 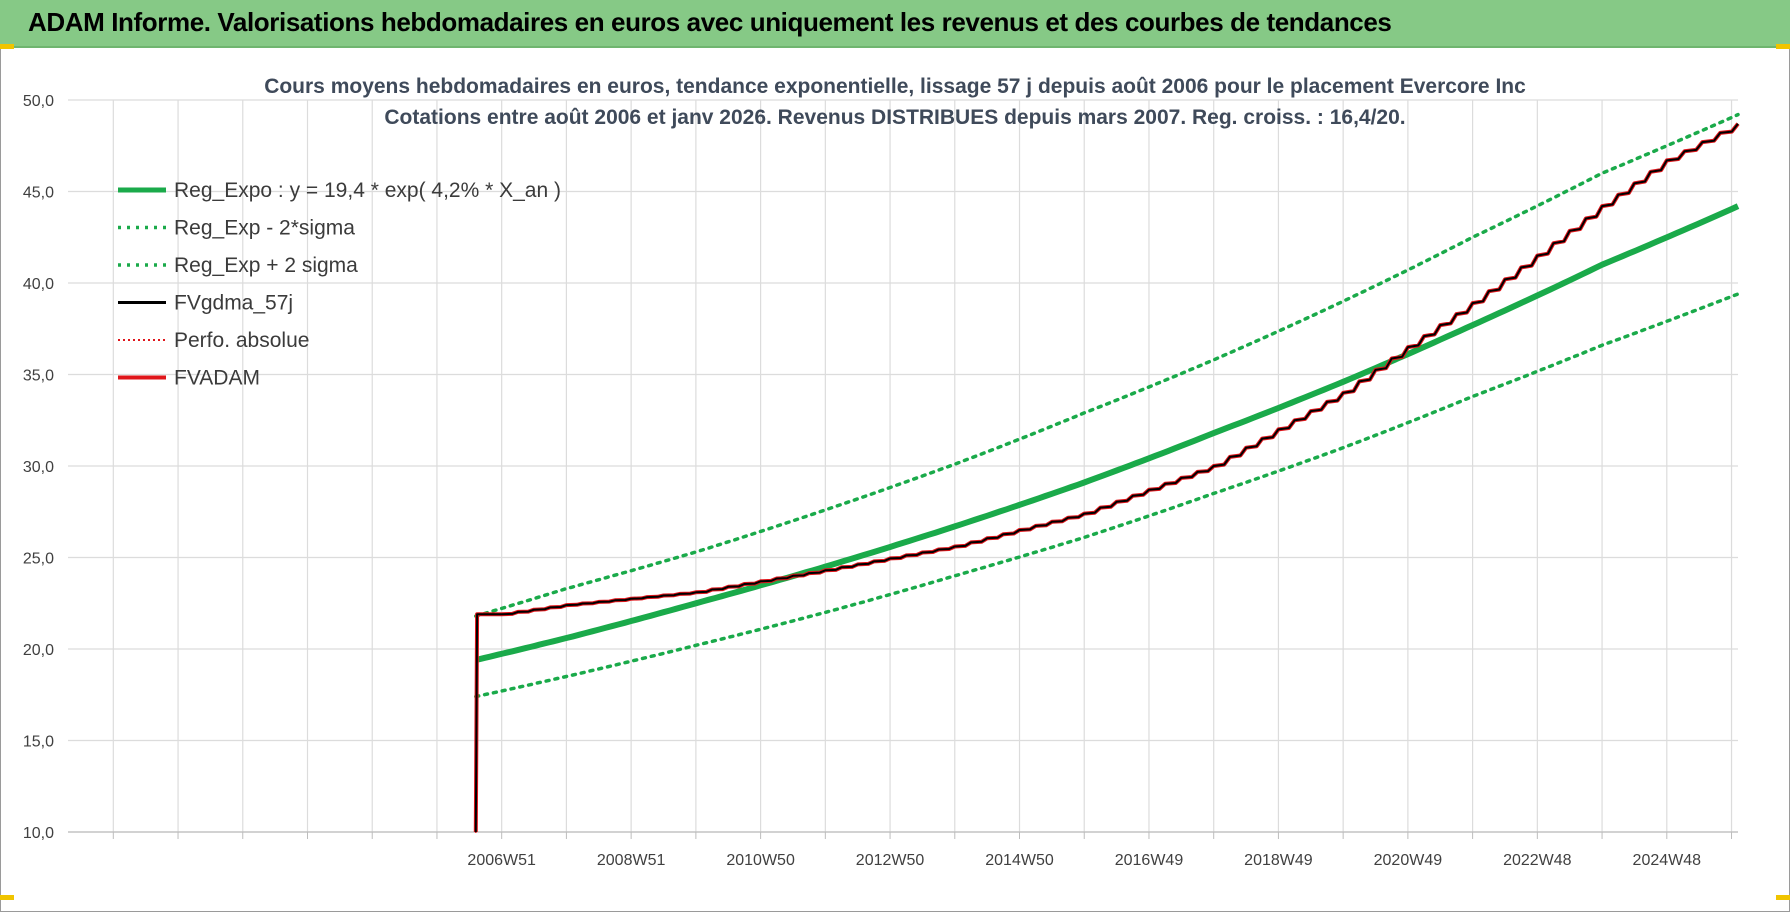 What do you see at coordinates (1667, 860) in the screenshot?
I see `x-tick-label: 2024W48` at bounding box center [1667, 860].